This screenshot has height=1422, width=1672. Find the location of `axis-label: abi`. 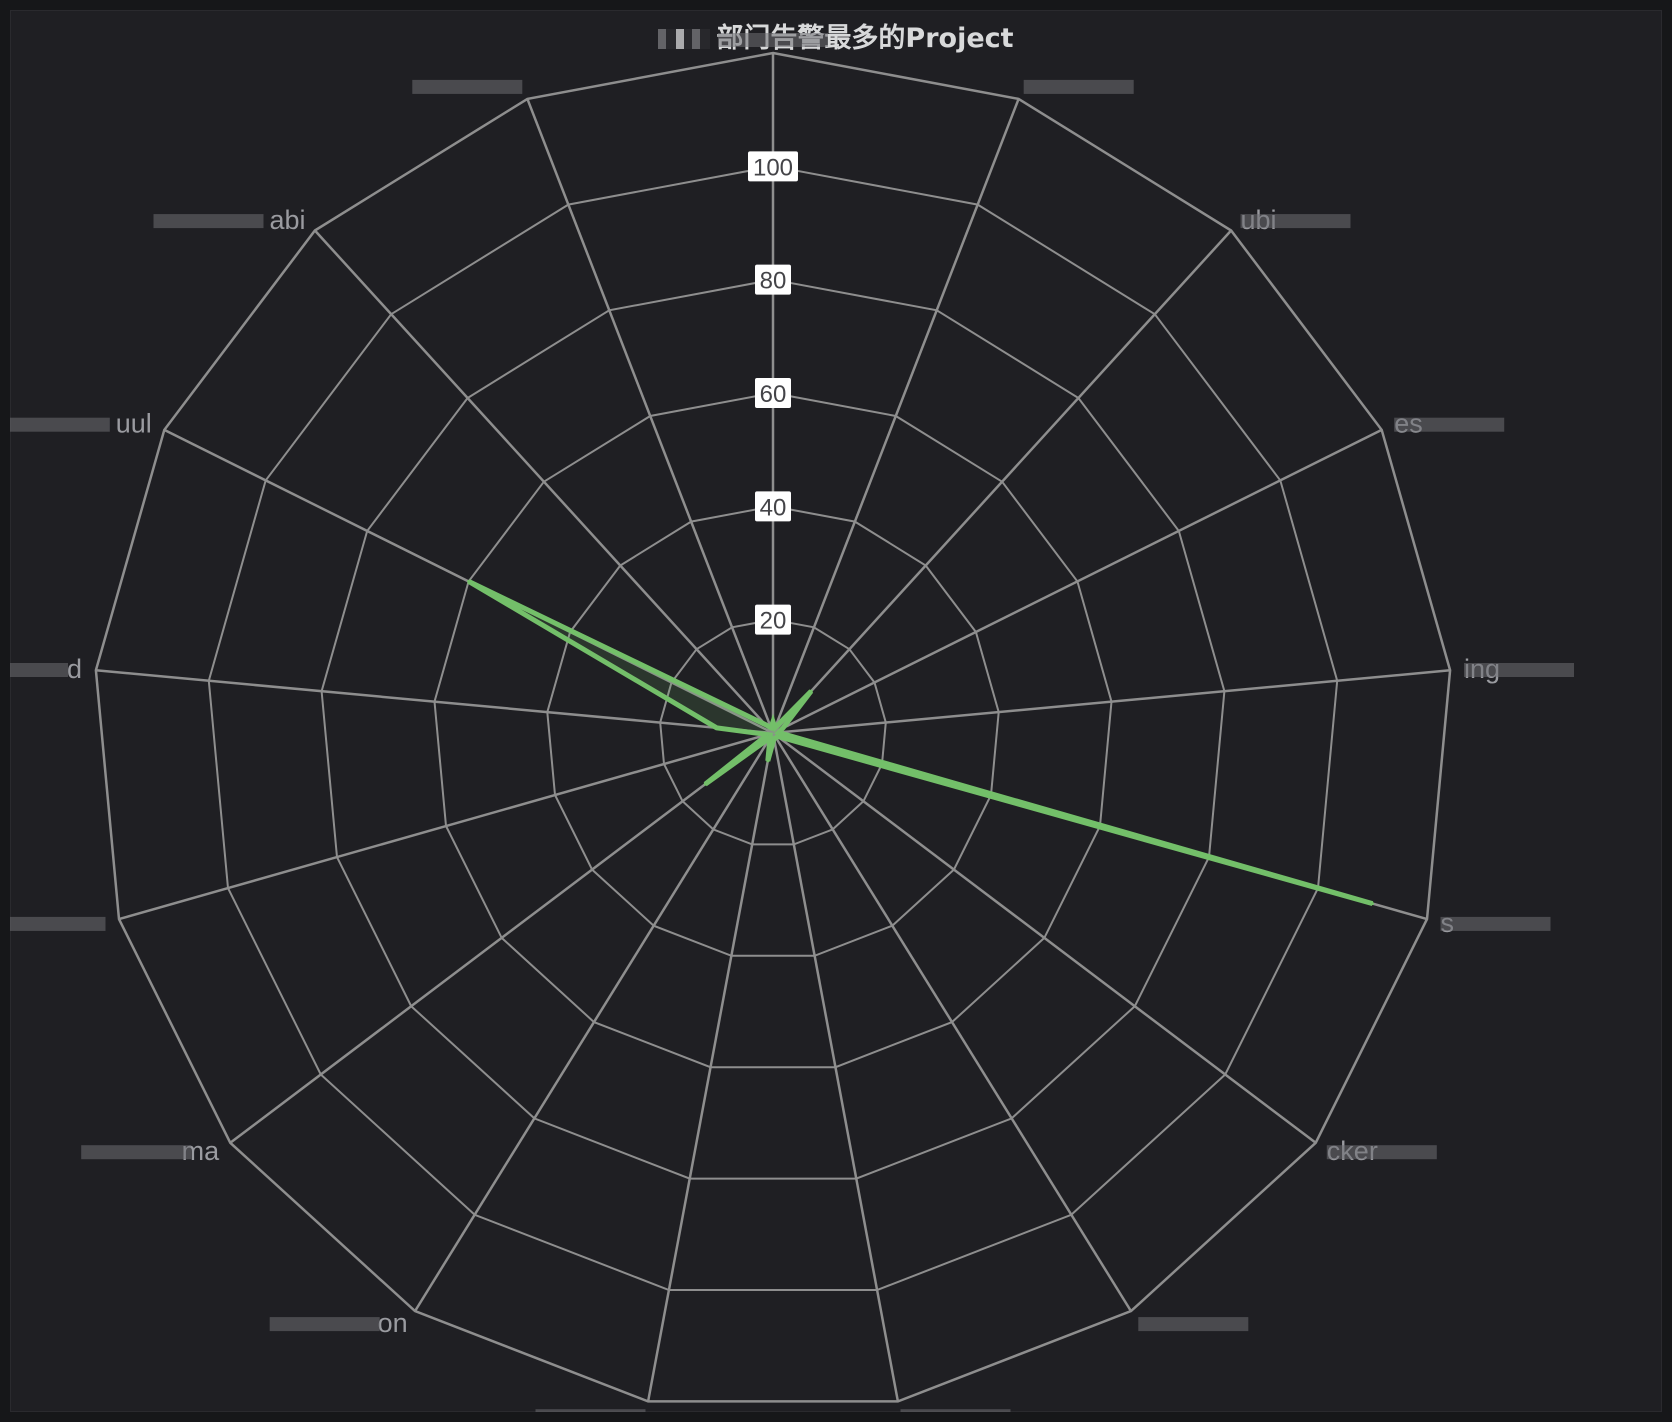

axis-label: abi is located at coordinates (229, 220).